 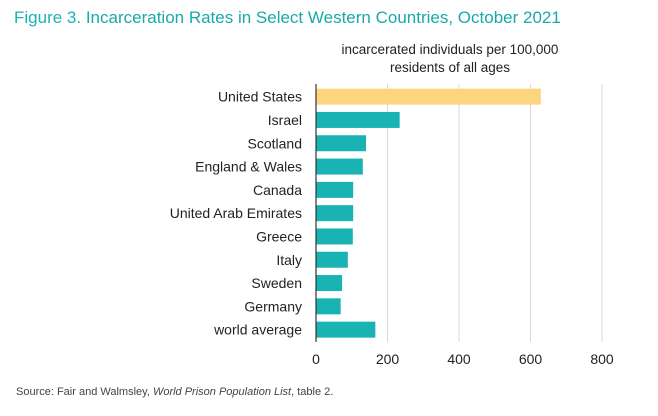 I want to click on unit-label-line2: residents of all ages, so click(x=450, y=67).